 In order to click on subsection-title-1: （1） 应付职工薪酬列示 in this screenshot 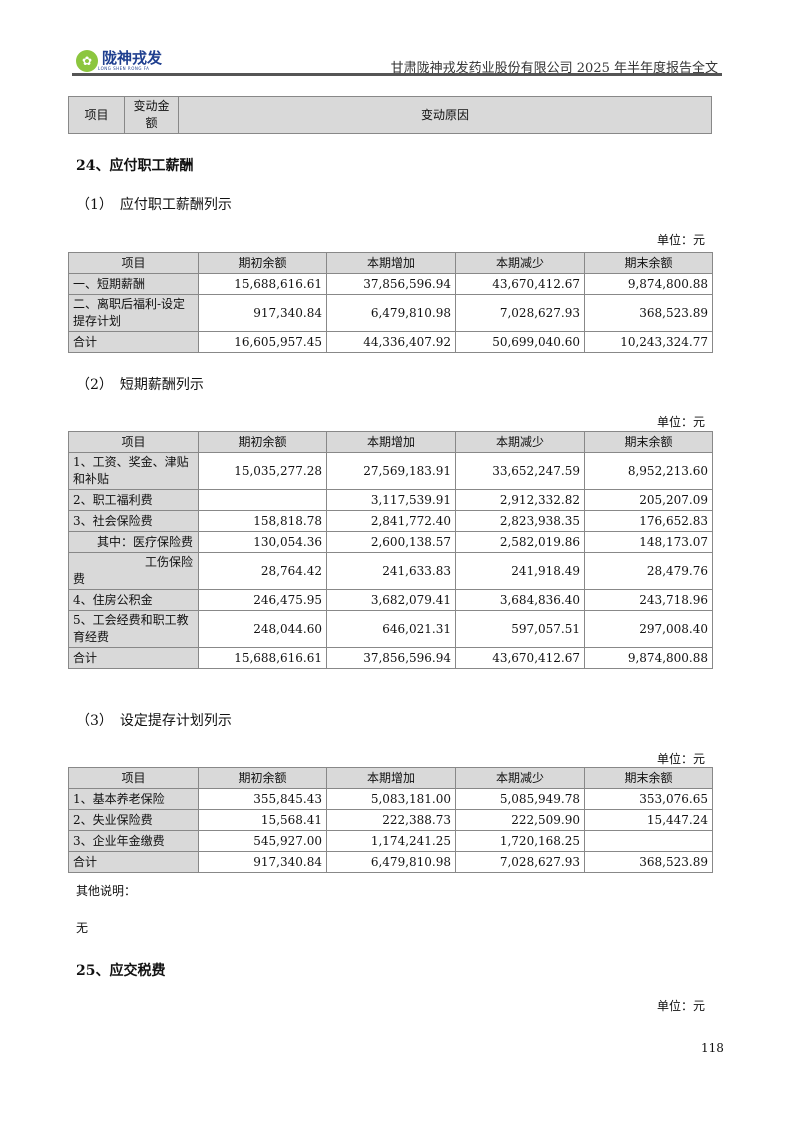, I will do `click(154, 205)`.